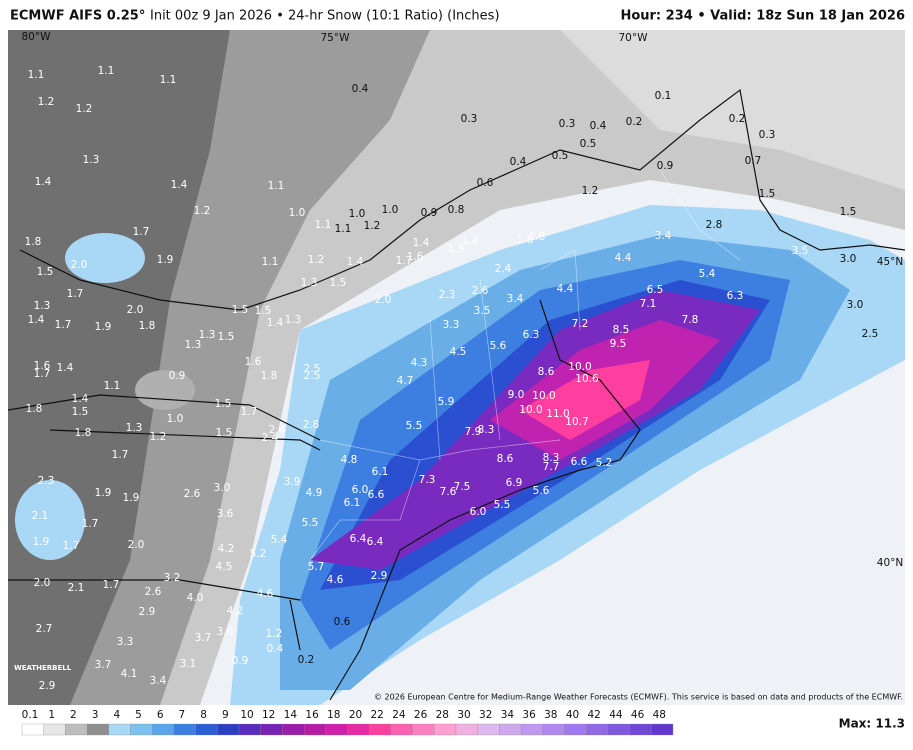  What do you see at coordinates (405, 381) in the screenshot?
I see `snow-label: 4.7` at bounding box center [405, 381].